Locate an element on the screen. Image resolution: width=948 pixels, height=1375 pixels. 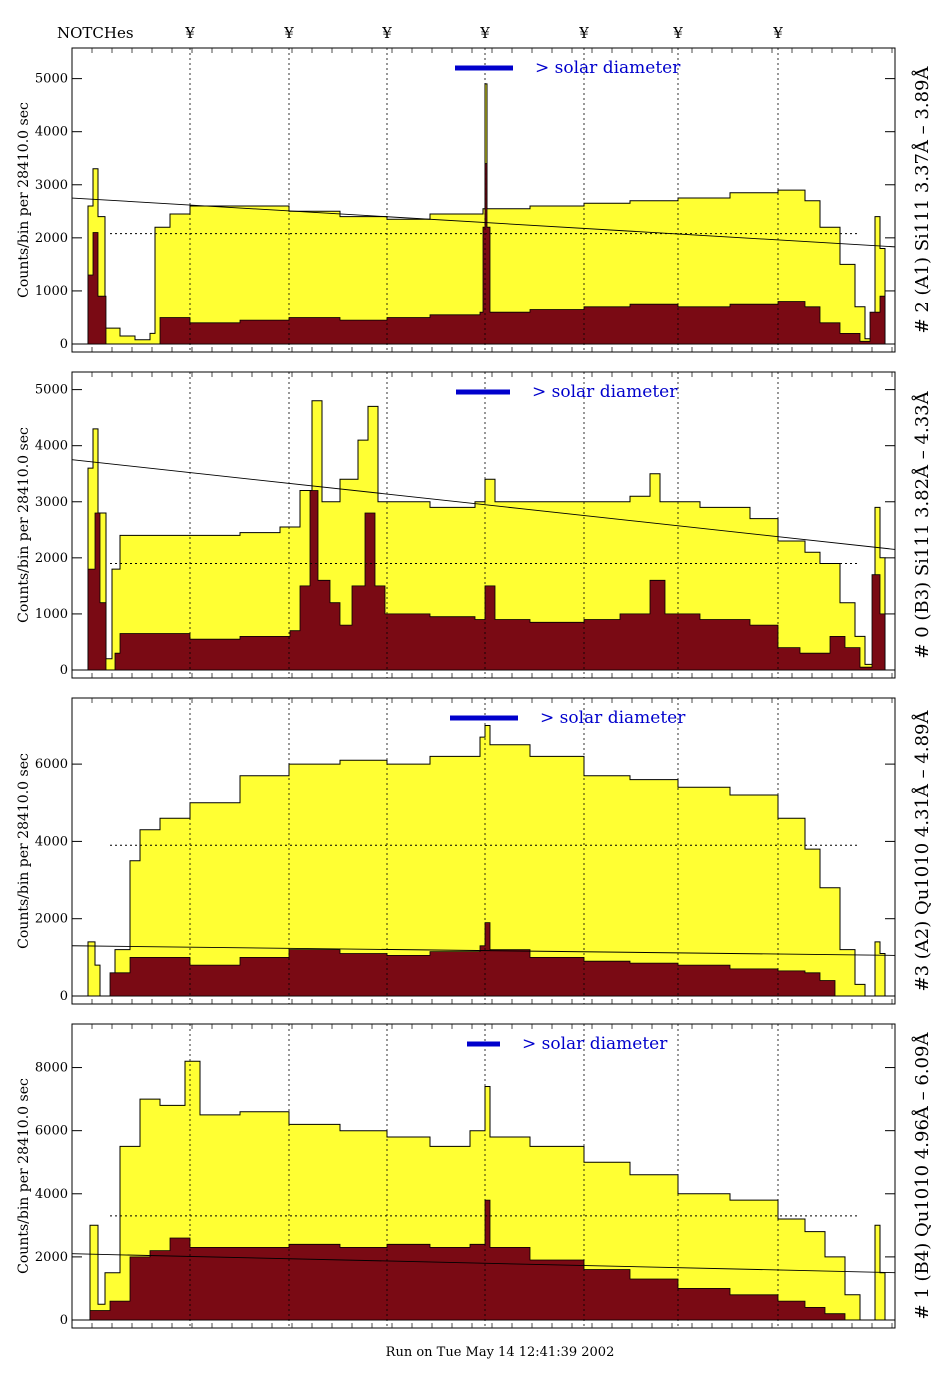
channel-label: #3 (A2) Qu1010 4.31Å – 4.89Å is located at coordinates (922, 851).